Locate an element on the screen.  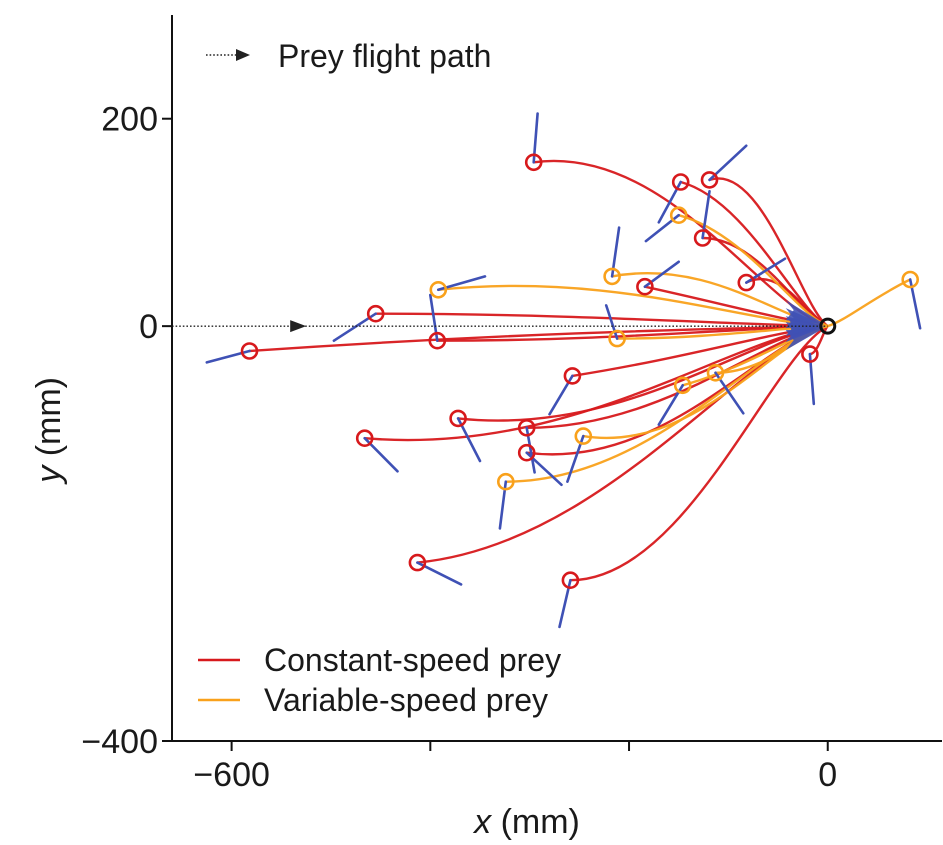
y-tick-label: −400 is located at coordinates (119, 742).